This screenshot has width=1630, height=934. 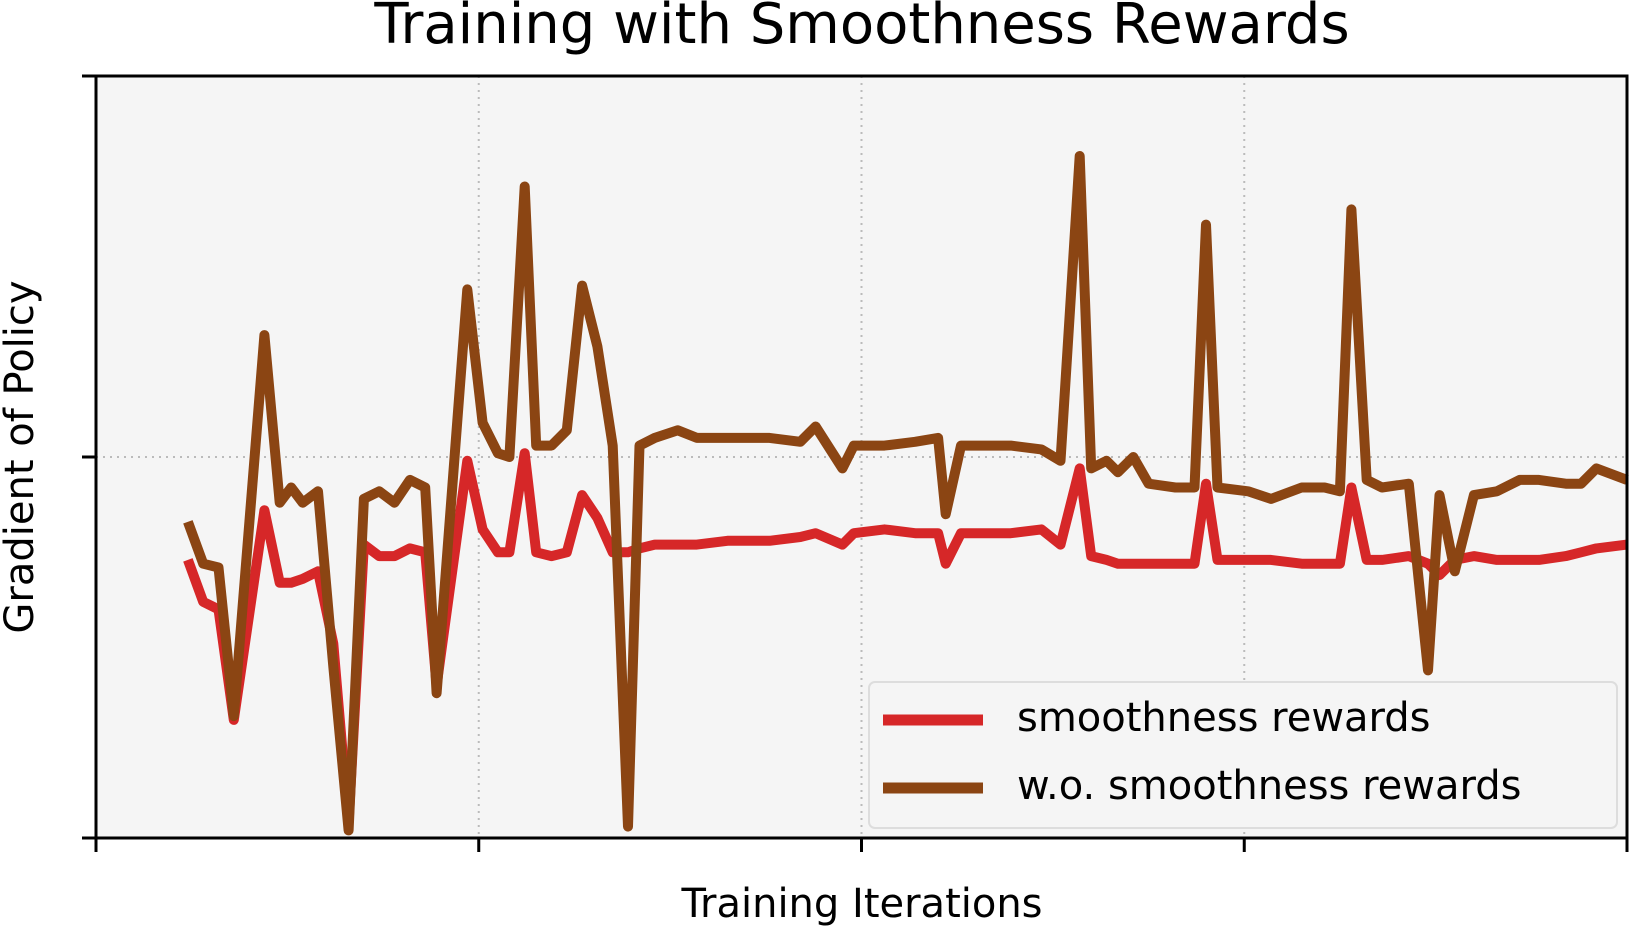 I want to click on legend-label: w.o. smoothness rewards, so click(x=1269, y=786).